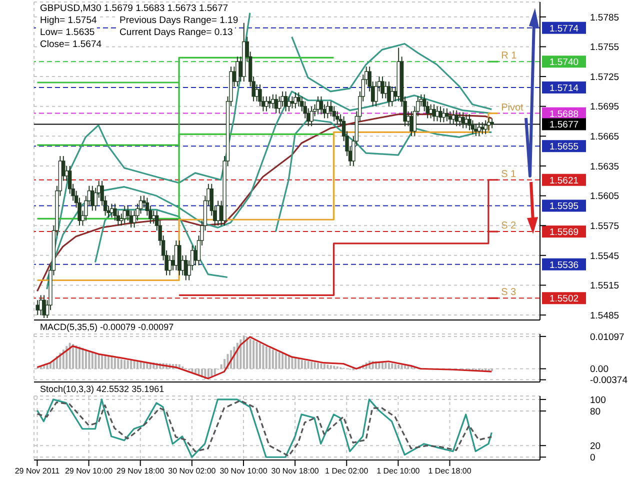 This screenshot has width=640, height=480. I want to click on y-tick-label: 1.5695, so click(605, 107).